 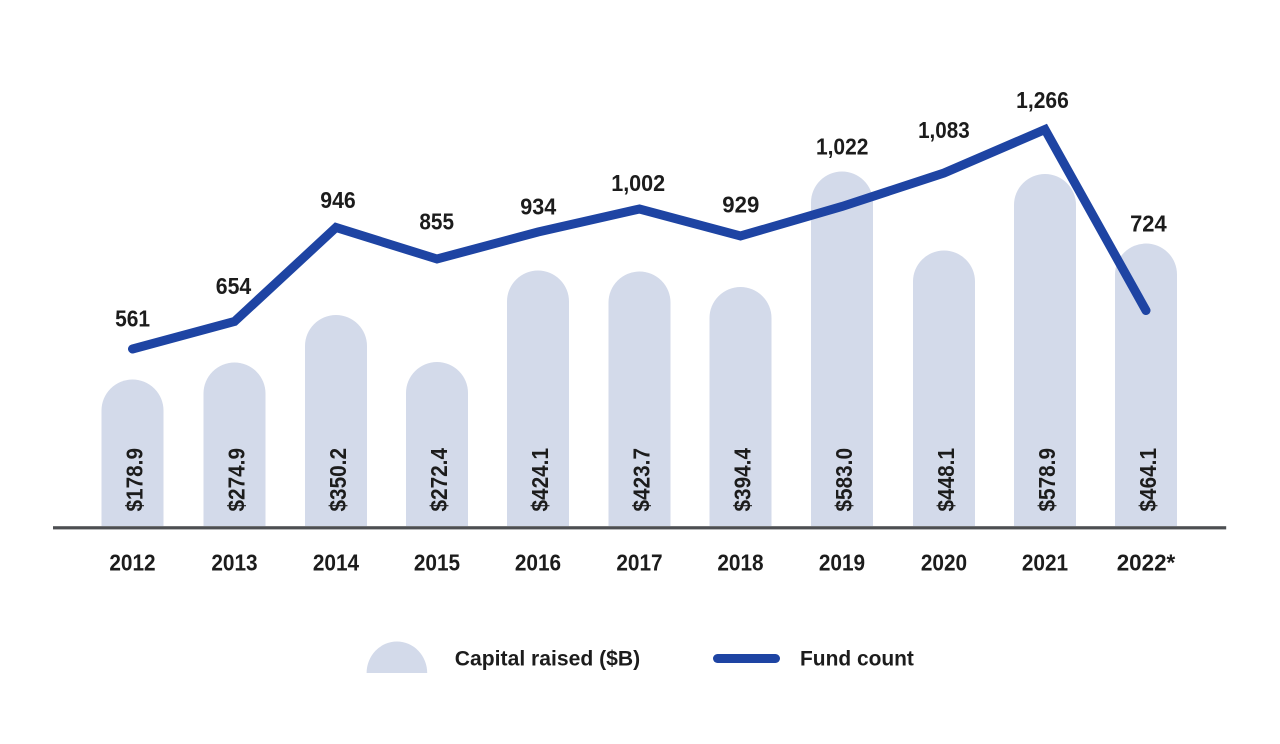 What do you see at coordinates (234, 286) in the screenshot?
I see `svg-text: 654` at bounding box center [234, 286].